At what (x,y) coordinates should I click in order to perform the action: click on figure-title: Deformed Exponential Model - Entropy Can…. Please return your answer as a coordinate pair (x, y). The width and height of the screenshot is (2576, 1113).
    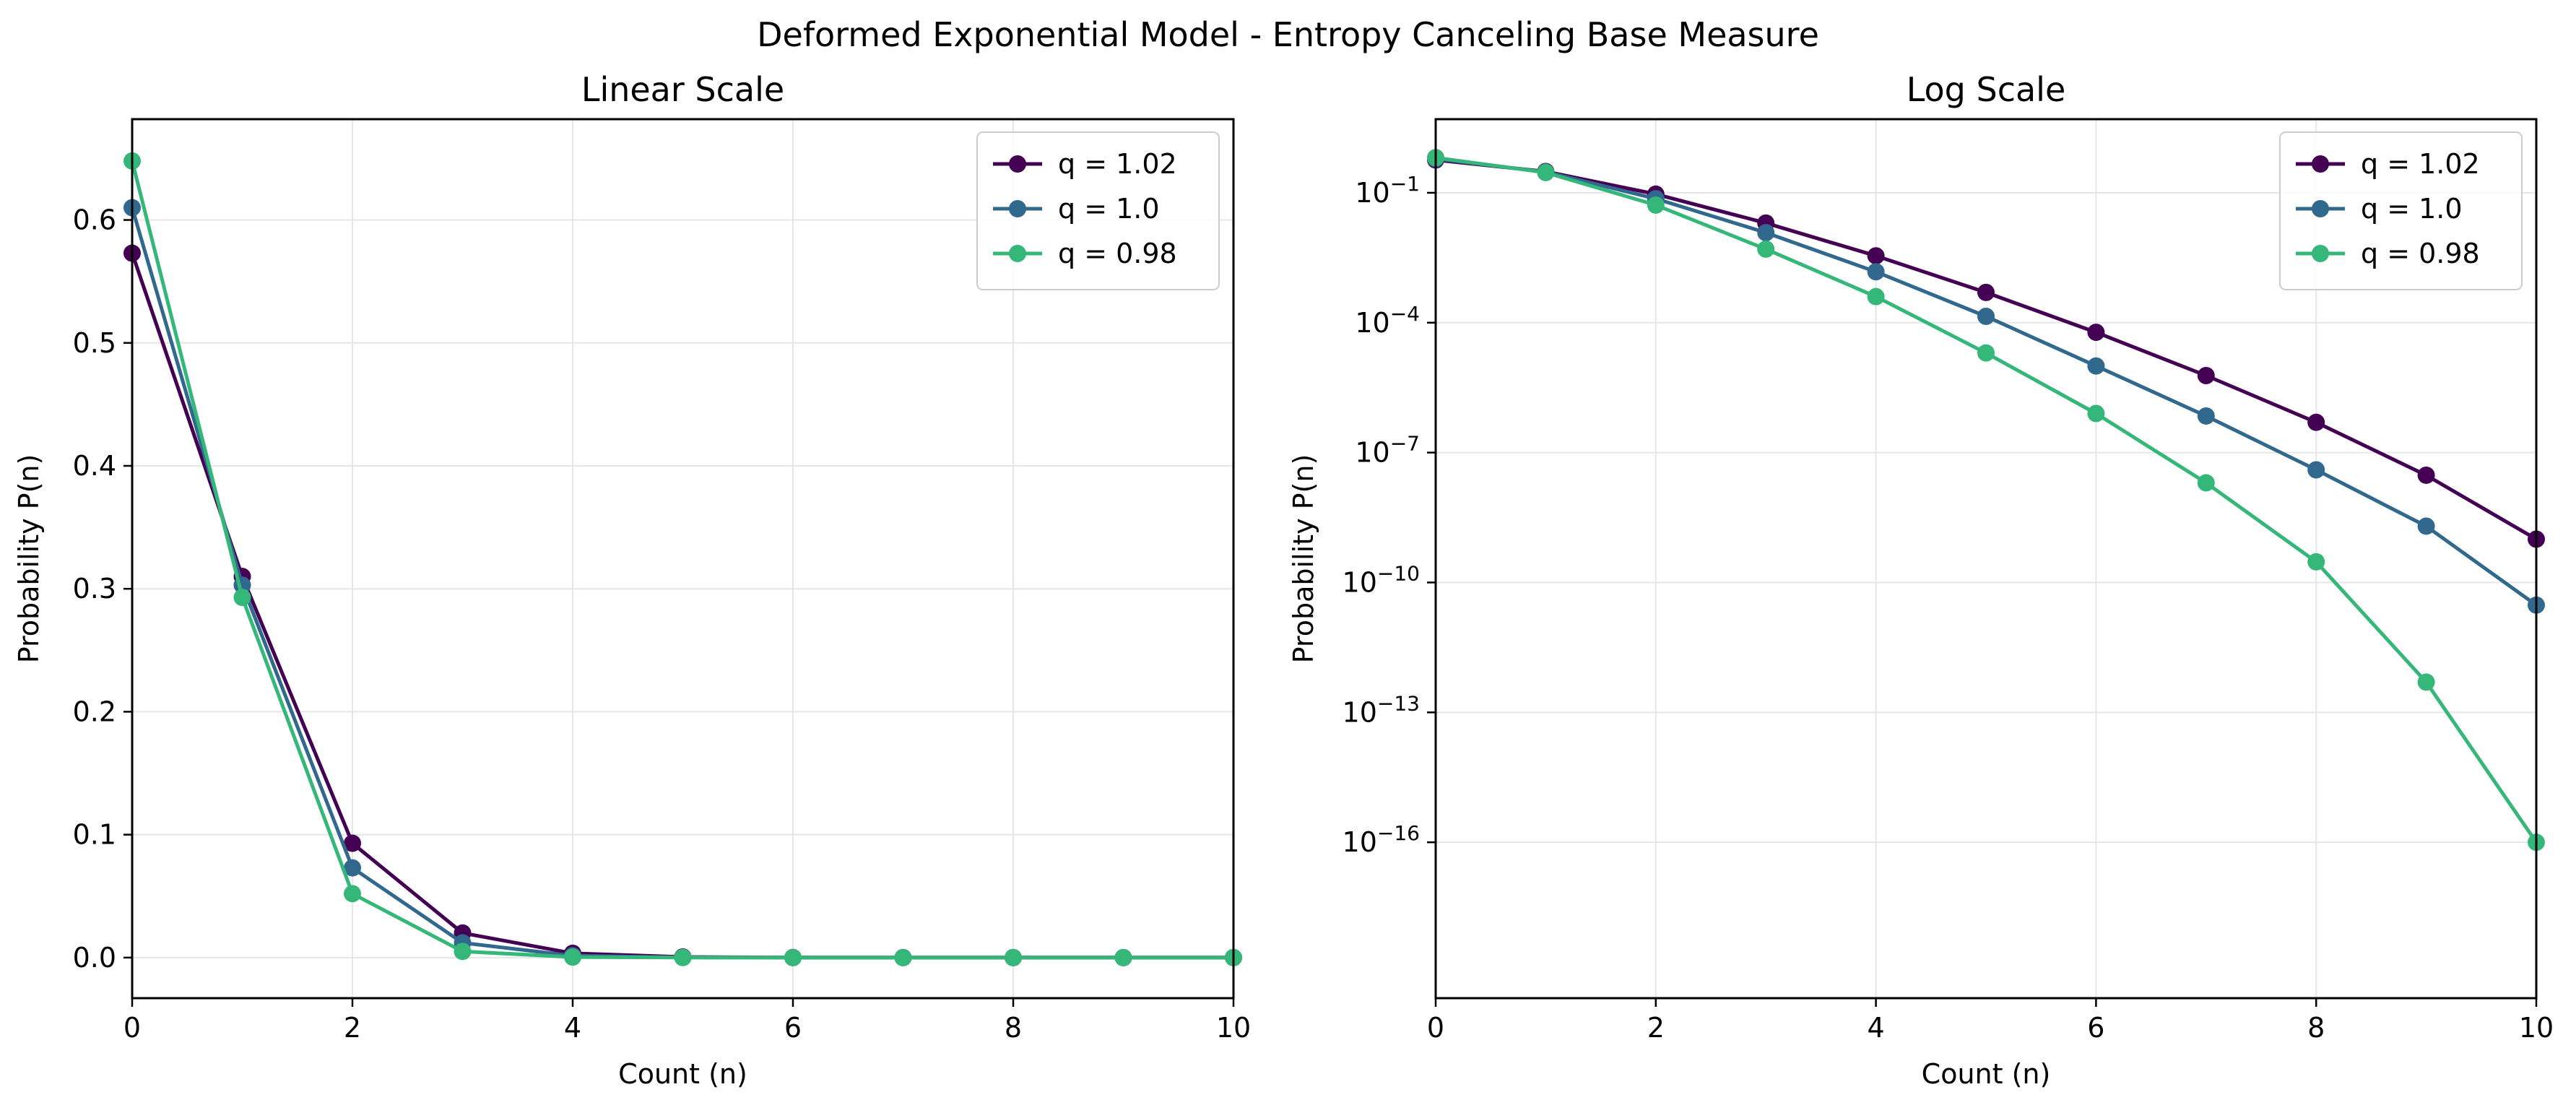
    Looking at the image, I should click on (1288, 34).